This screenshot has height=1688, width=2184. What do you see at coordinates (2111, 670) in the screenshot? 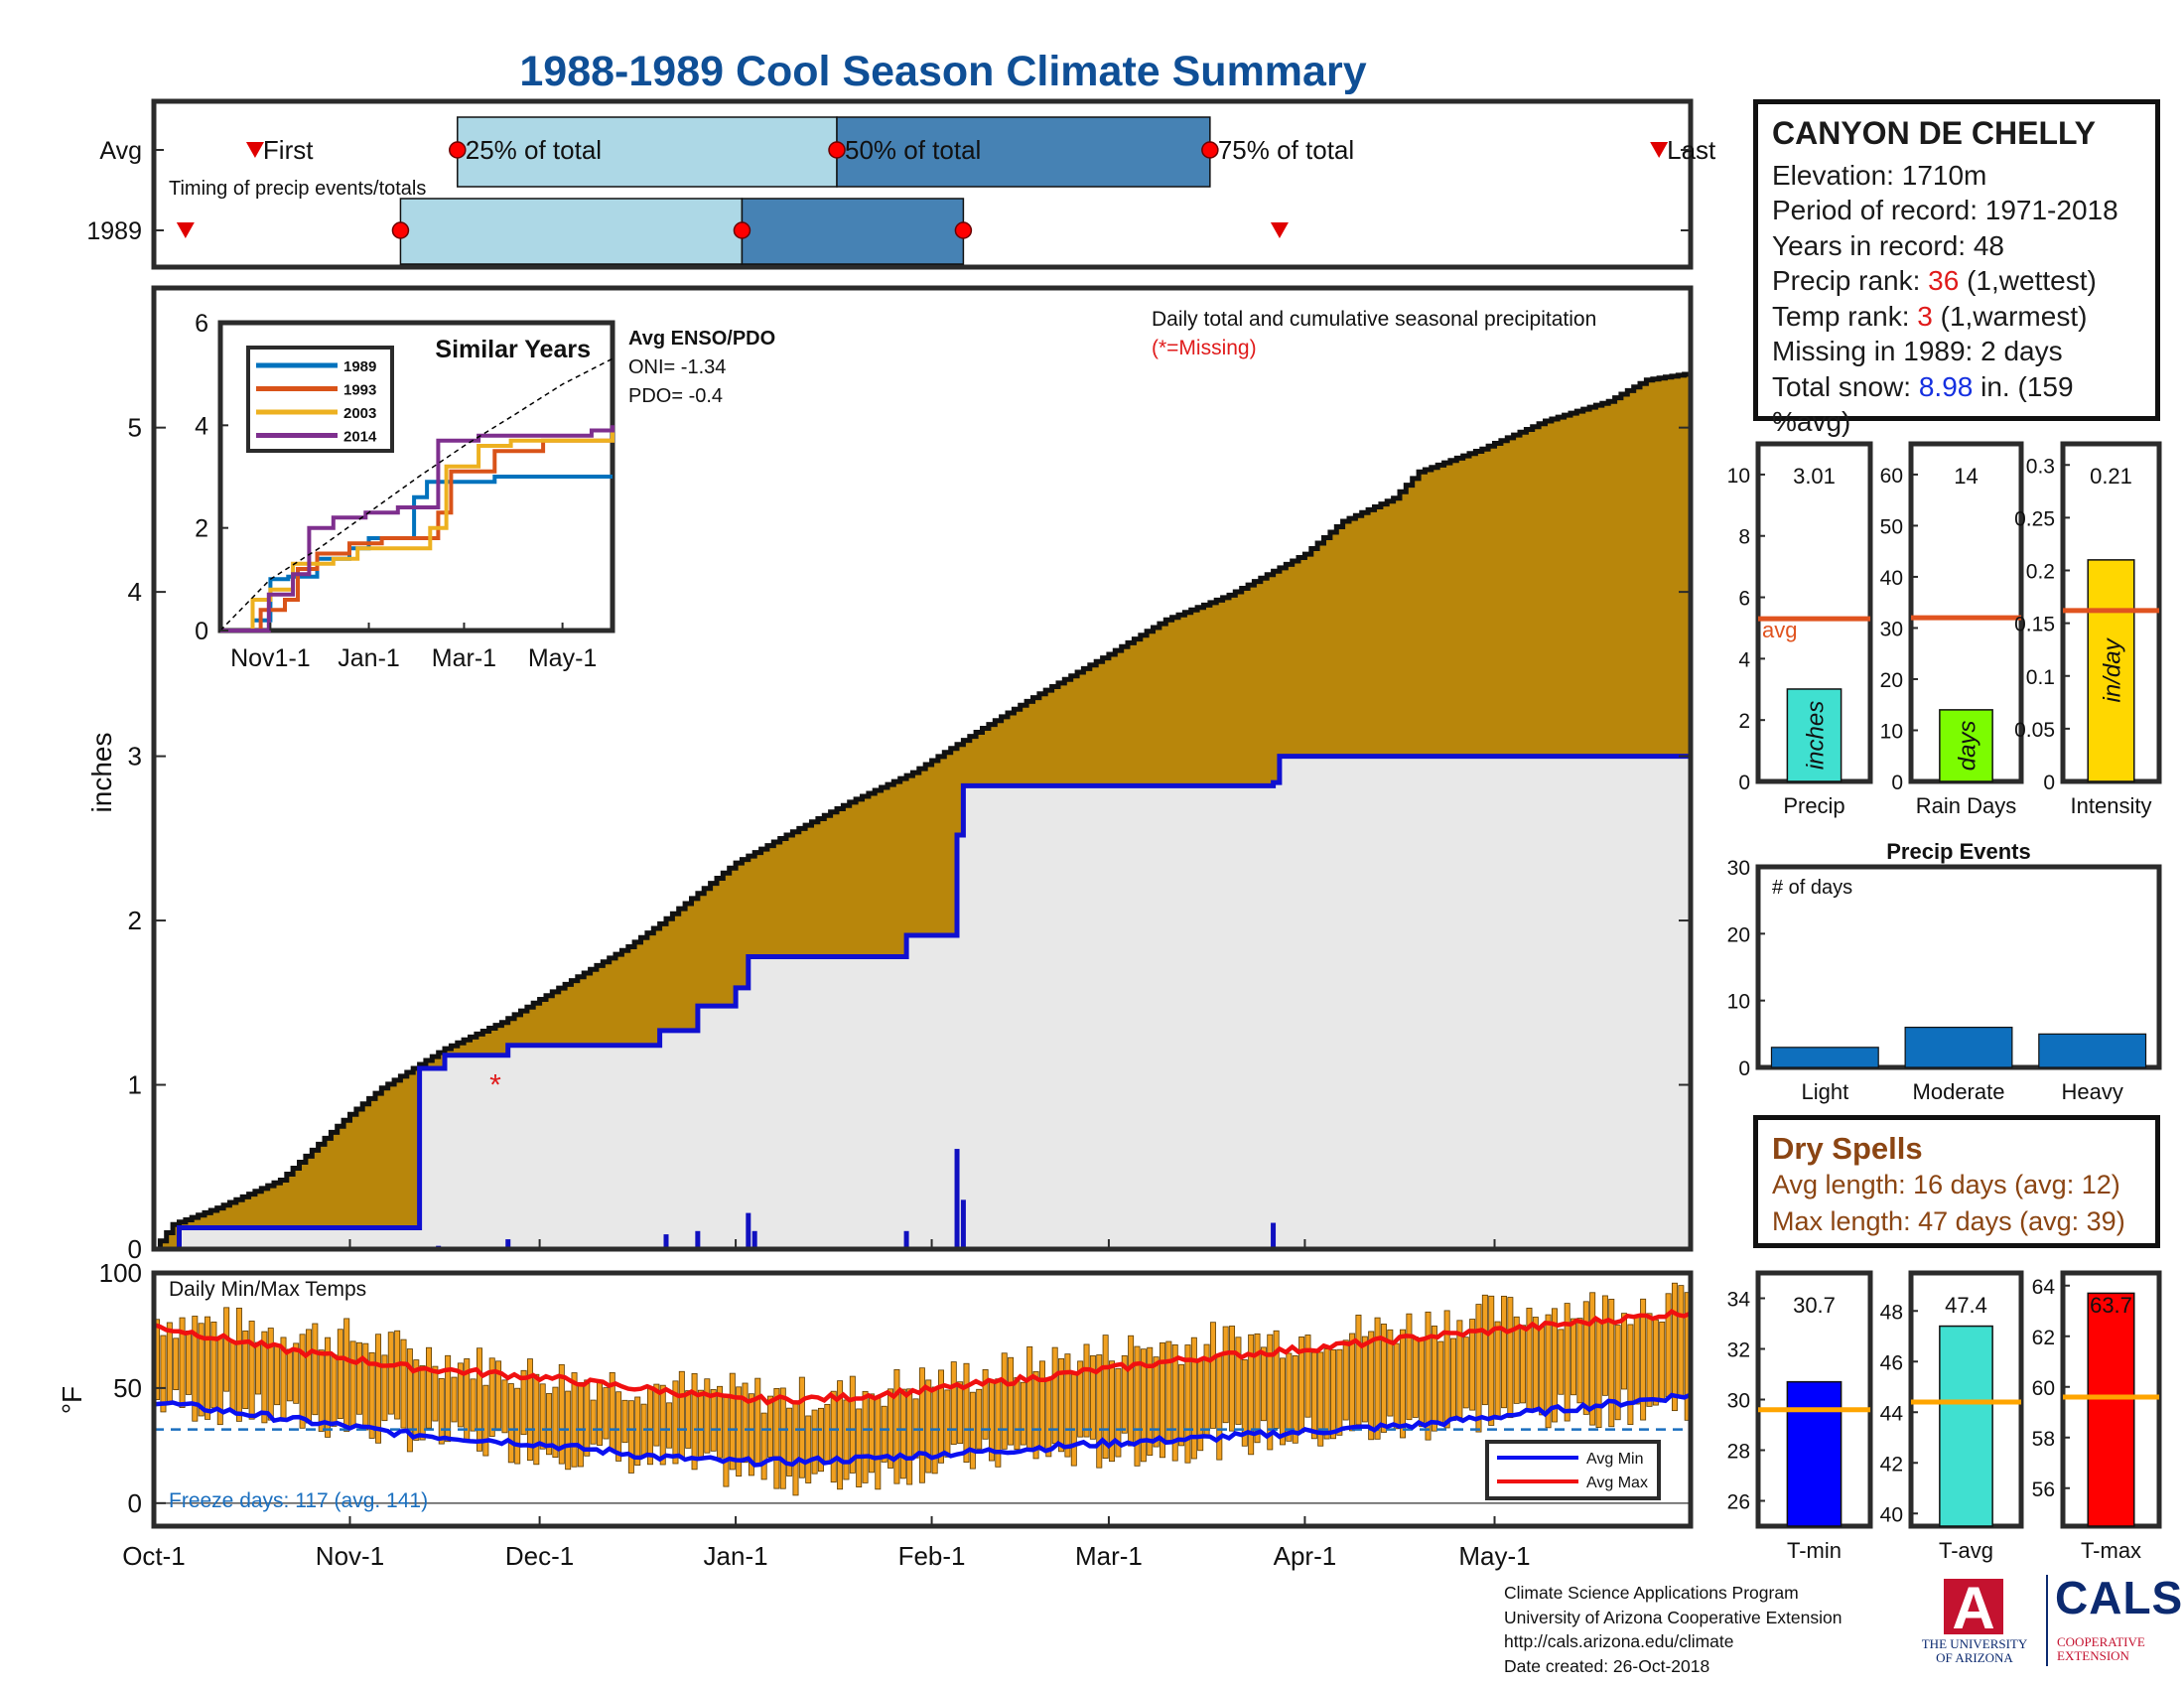
I see `stat-bar-Intensity` at bounding box center [2111, 670].